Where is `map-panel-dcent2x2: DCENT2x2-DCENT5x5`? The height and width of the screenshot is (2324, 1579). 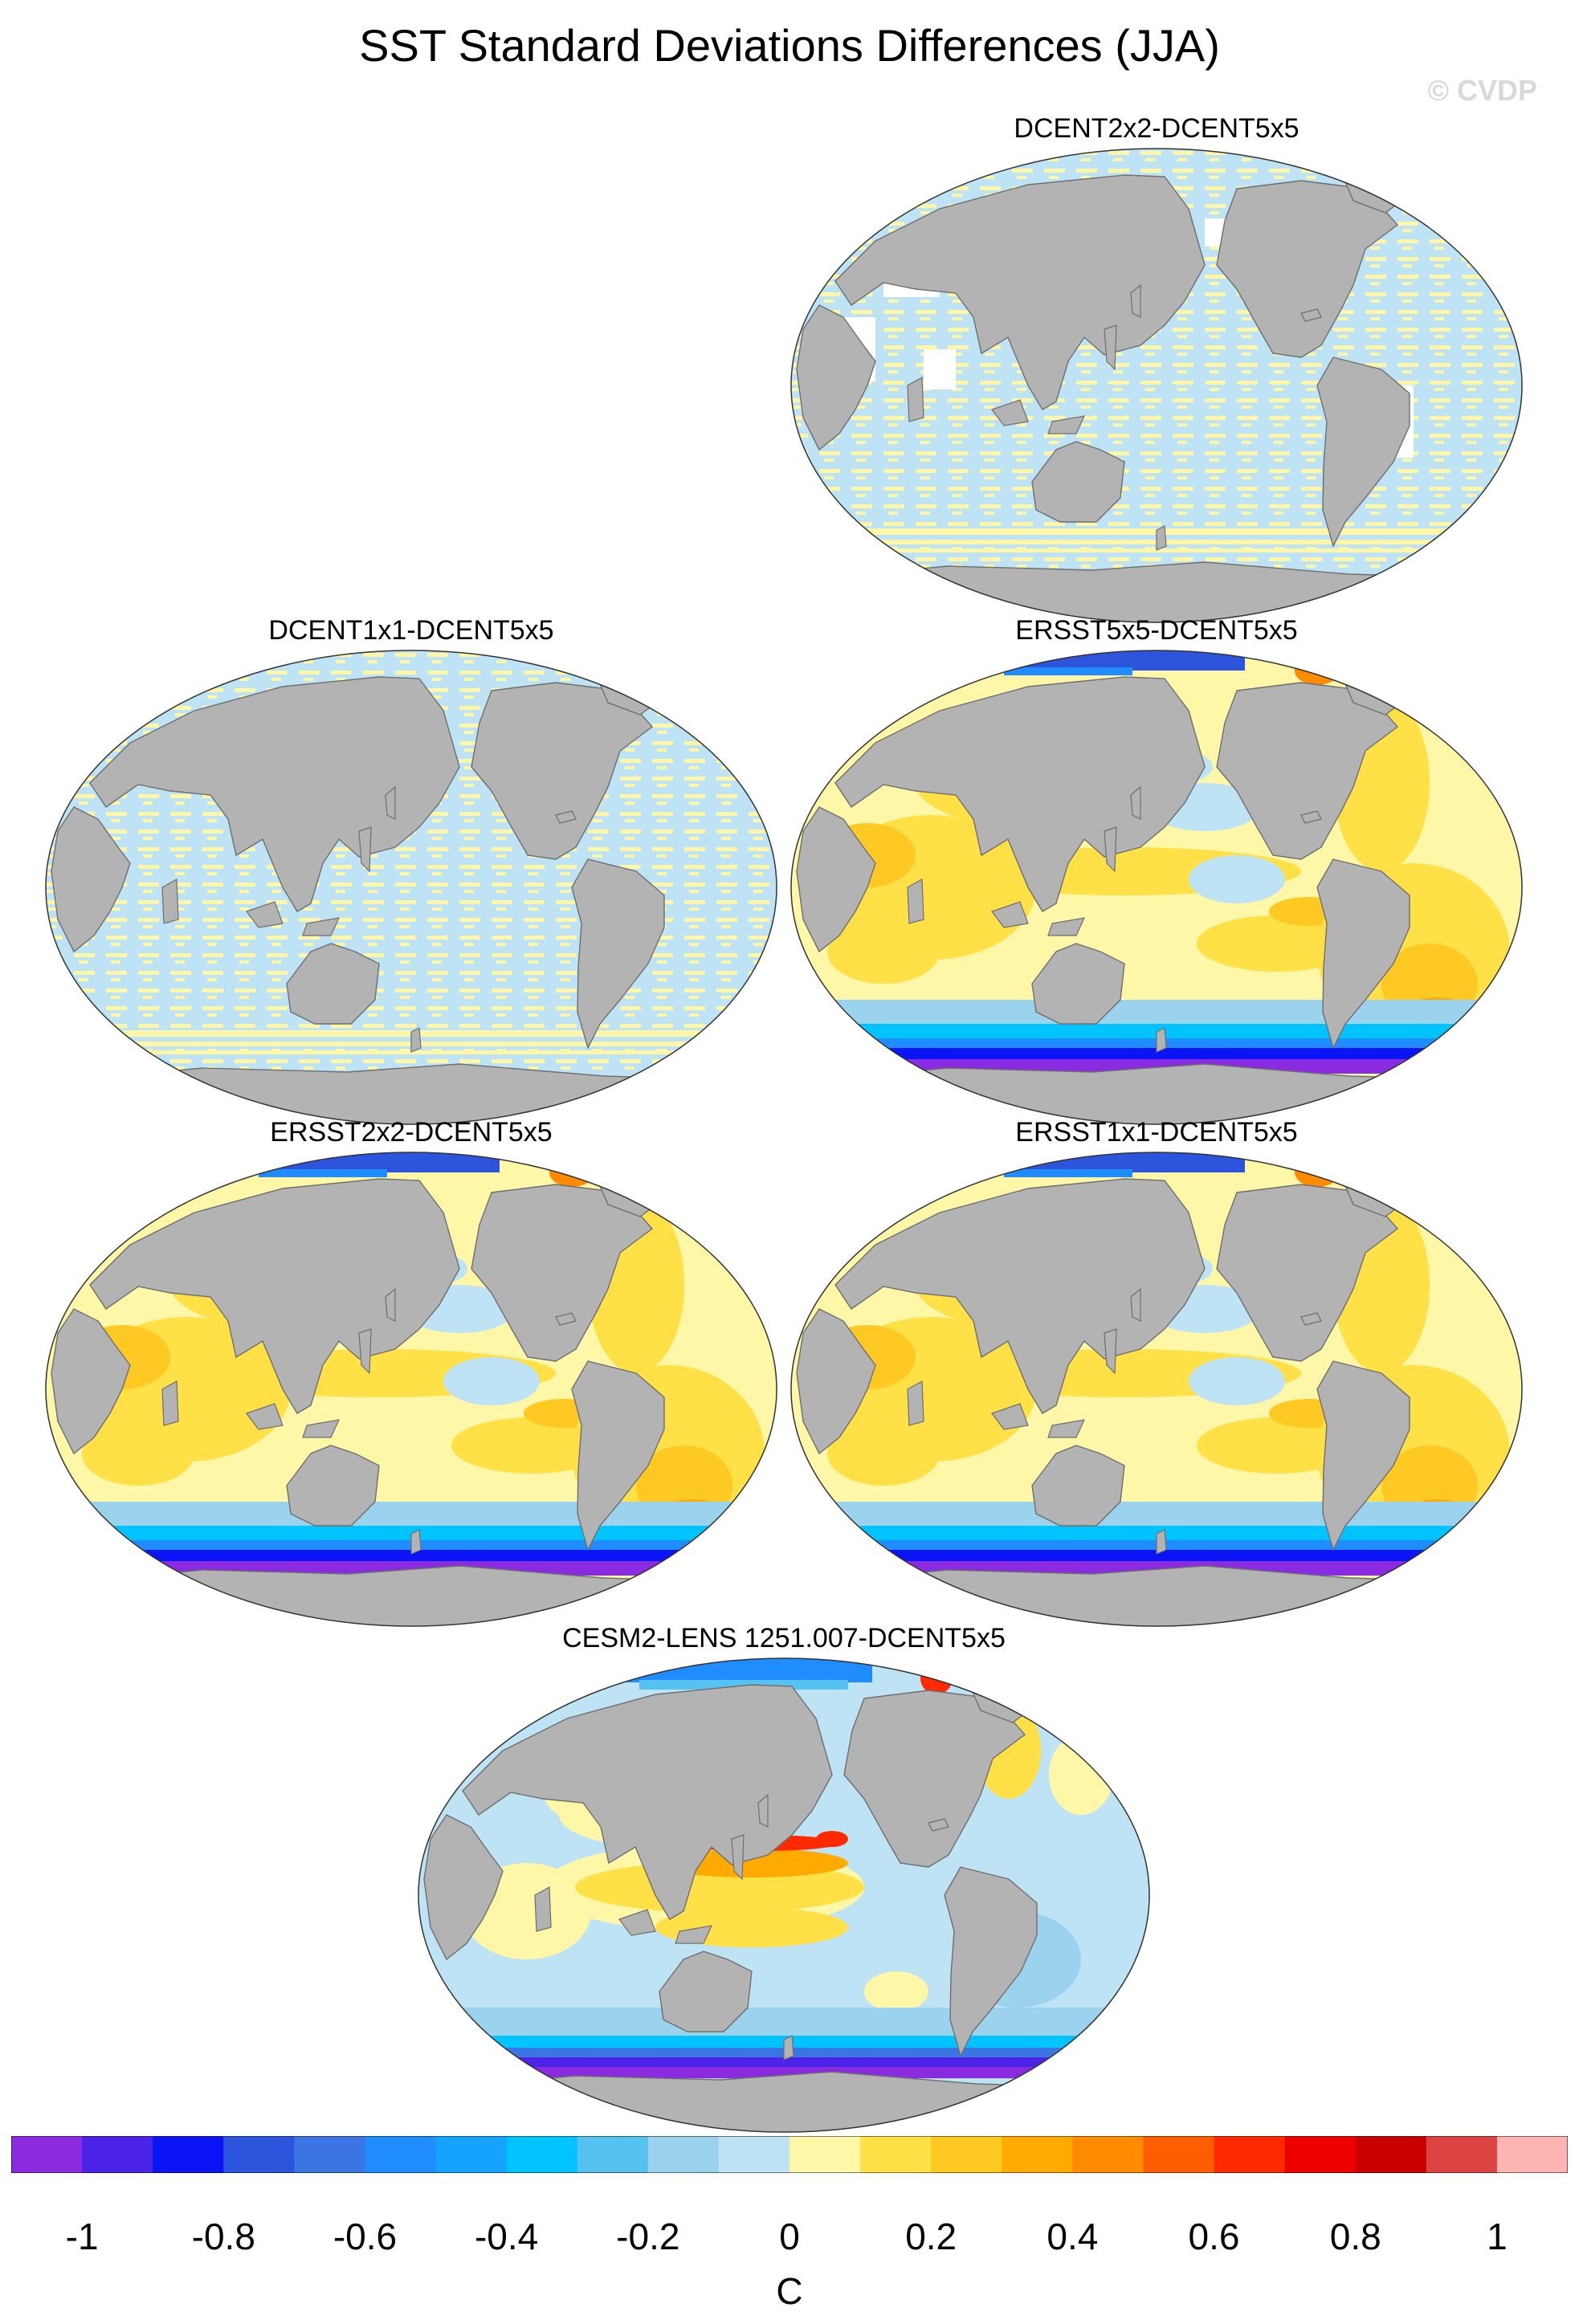
map-panel-dcent2x2: DCENT2x2-DCENT5x5 is located at coordinates (1156, 369).